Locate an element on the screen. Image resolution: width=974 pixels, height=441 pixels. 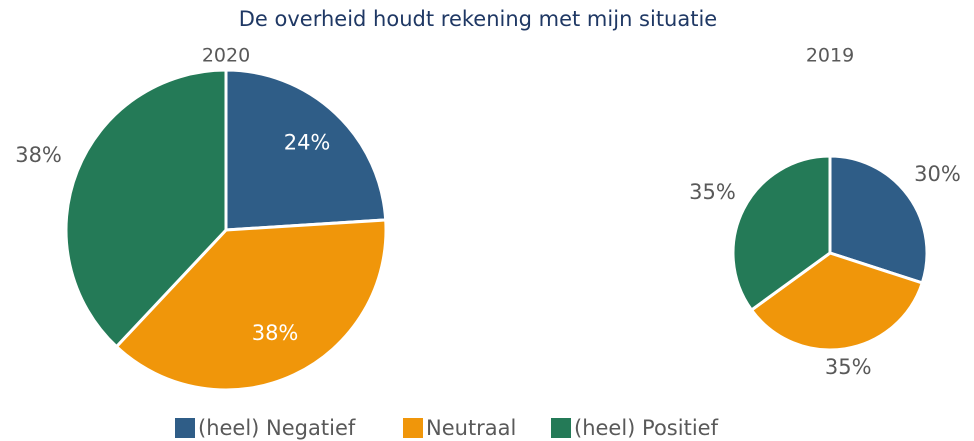
data-label: 24% is located at coordinates (307, 143).